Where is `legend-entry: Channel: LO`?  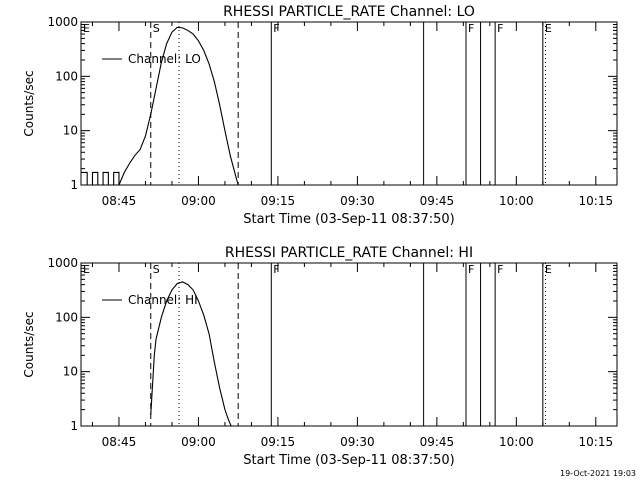 legend-entry: Channel: LO is located at coordinates (164, 59).